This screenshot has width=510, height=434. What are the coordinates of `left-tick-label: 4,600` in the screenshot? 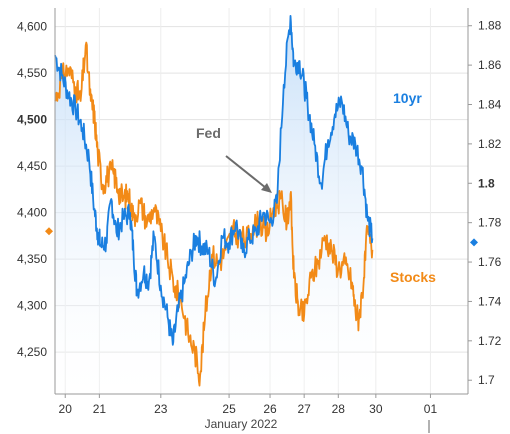 It's located at (32, 27).